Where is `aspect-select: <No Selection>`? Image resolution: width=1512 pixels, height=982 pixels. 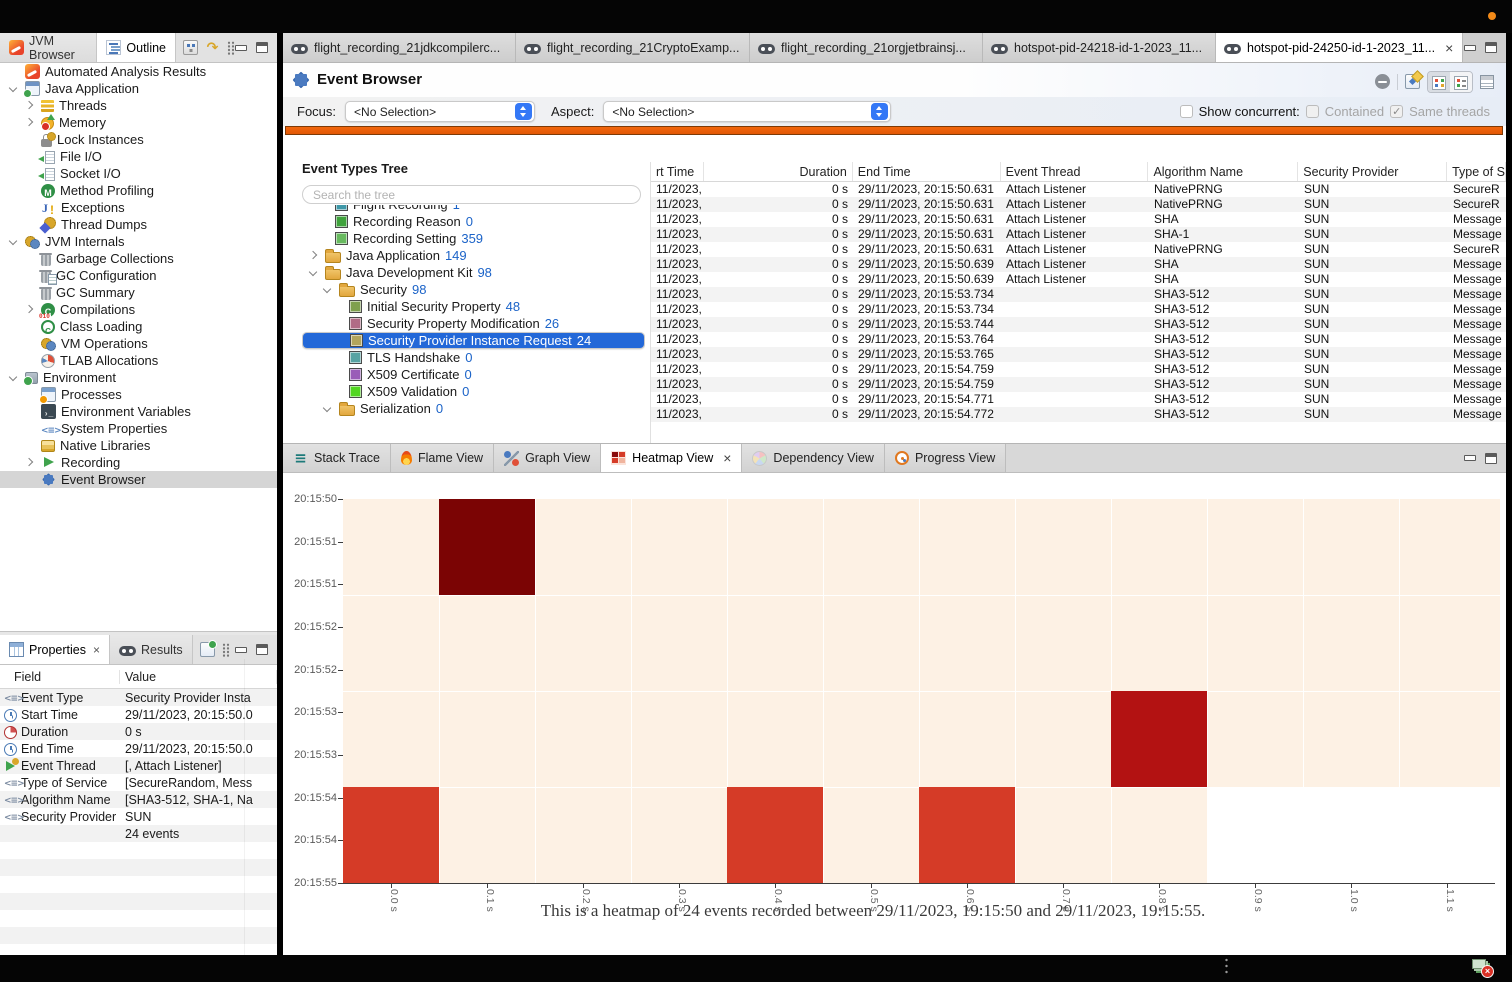
aspect-select: <No Selection> is located at coordinates (747, 111).